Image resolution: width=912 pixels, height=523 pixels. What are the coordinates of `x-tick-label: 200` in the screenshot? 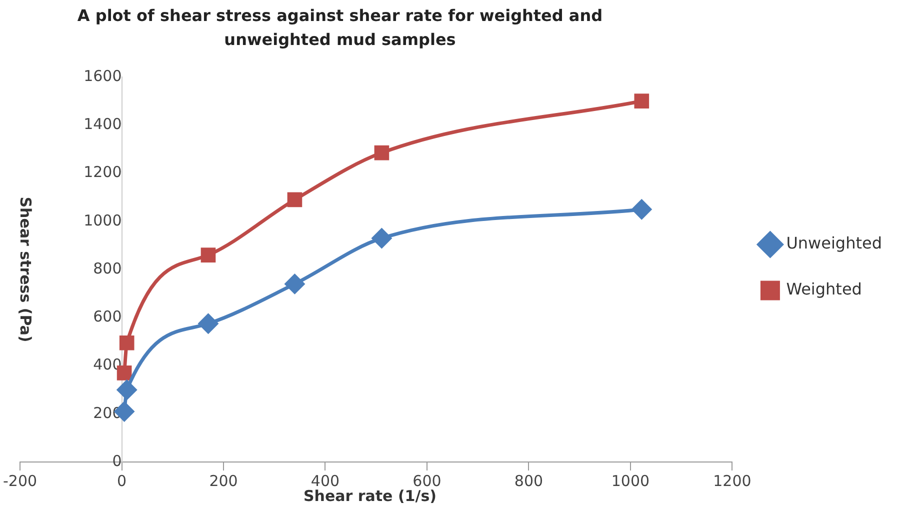 It's located at (223, 481).